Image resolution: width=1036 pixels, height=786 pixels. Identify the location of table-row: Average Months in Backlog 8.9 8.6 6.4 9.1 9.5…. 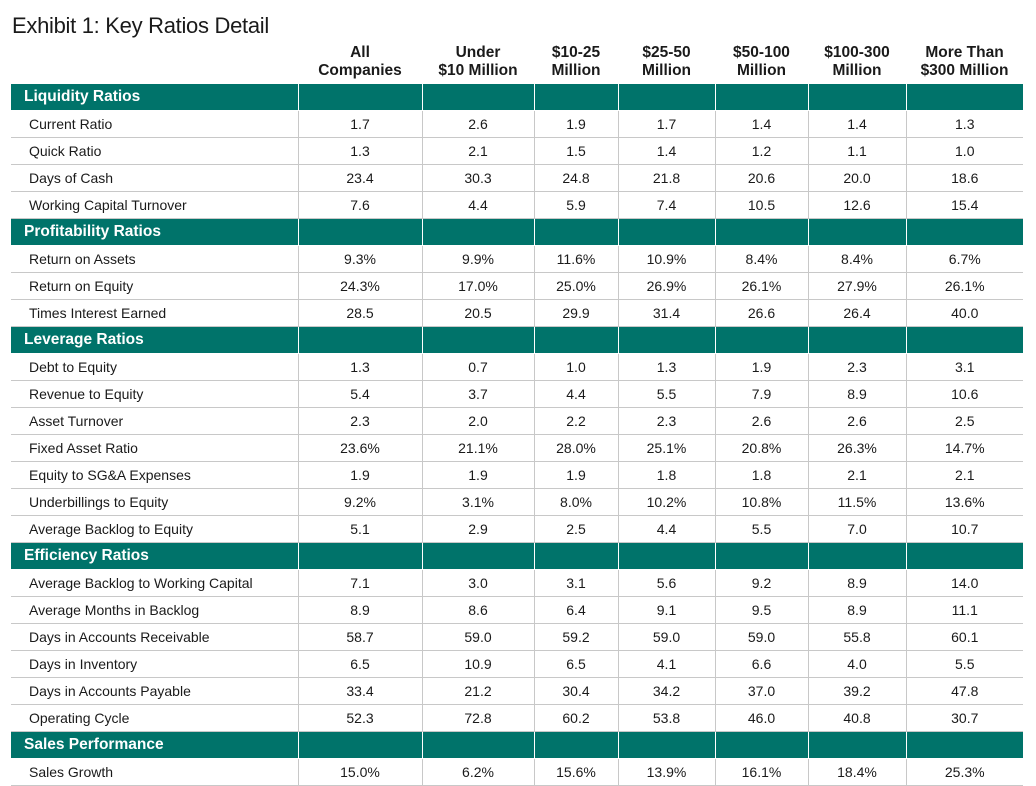
(517, 610).